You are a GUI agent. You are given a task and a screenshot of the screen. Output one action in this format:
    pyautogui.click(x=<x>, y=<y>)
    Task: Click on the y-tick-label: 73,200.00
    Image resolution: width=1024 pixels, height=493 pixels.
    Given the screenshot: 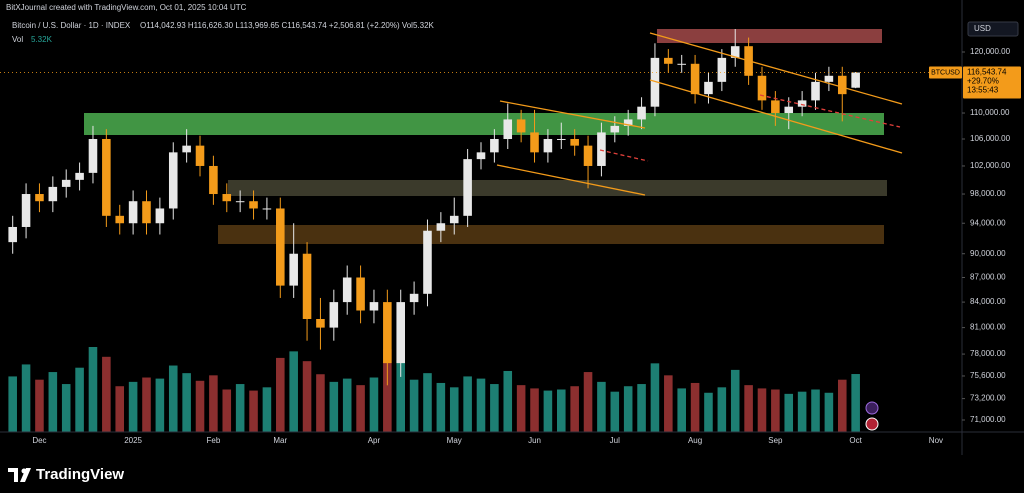 What is the action you would take?
    pyautogui.click(x=988, y=398)
    